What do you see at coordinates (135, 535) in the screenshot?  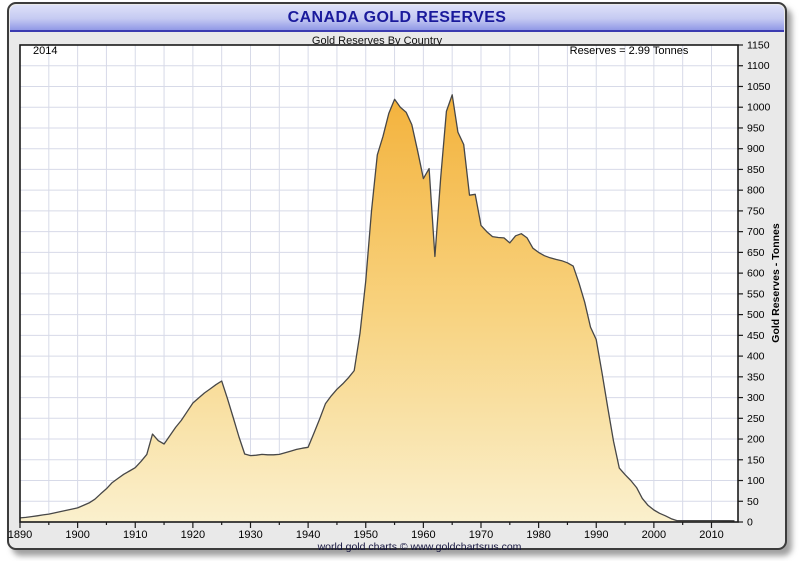 I see `x-tick-label: 1910` at bounding box center [135, 535].